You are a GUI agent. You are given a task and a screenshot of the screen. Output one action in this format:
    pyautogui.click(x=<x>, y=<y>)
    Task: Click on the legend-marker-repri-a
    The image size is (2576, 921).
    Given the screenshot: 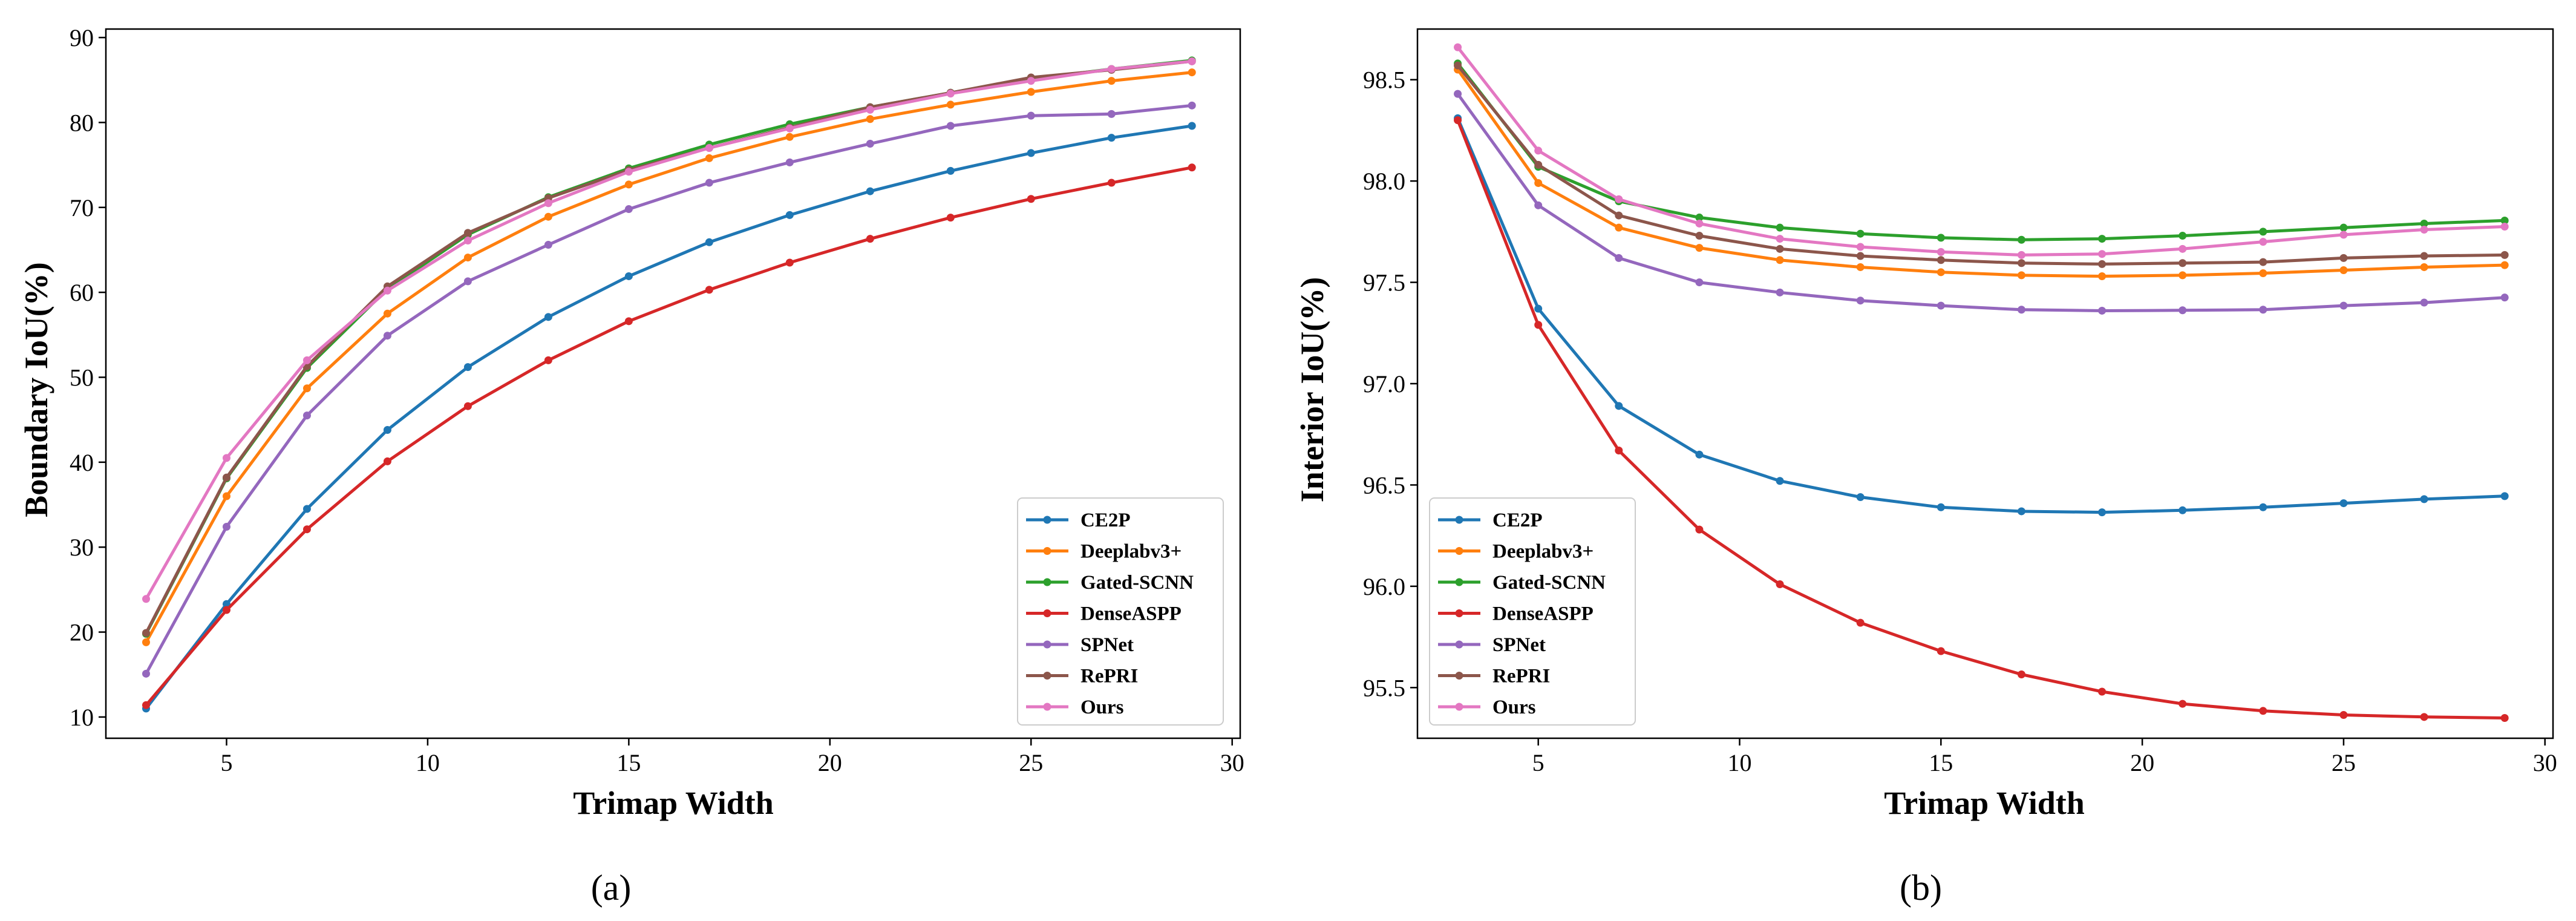 What is the action you would take?
    pyautogui.click(x=1047, y=676)
    